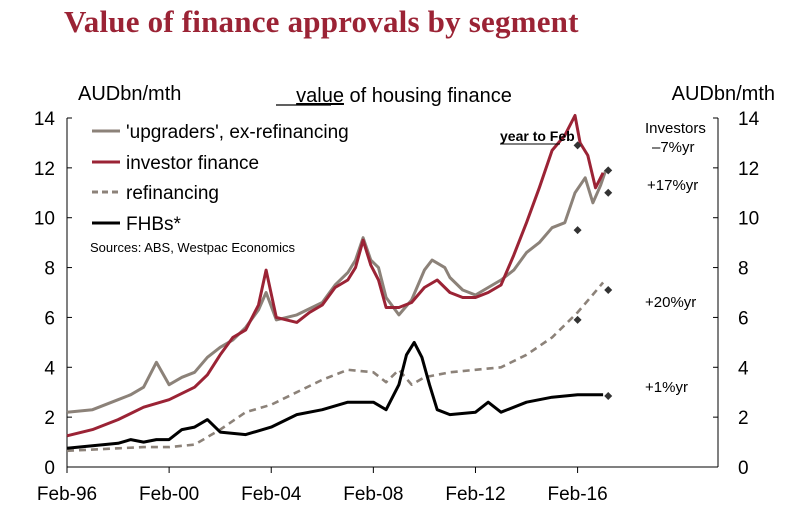  Describe the element at coordinates (373, 494) in the screenshot. I see `x-tick-label: Feb-08` at that location.